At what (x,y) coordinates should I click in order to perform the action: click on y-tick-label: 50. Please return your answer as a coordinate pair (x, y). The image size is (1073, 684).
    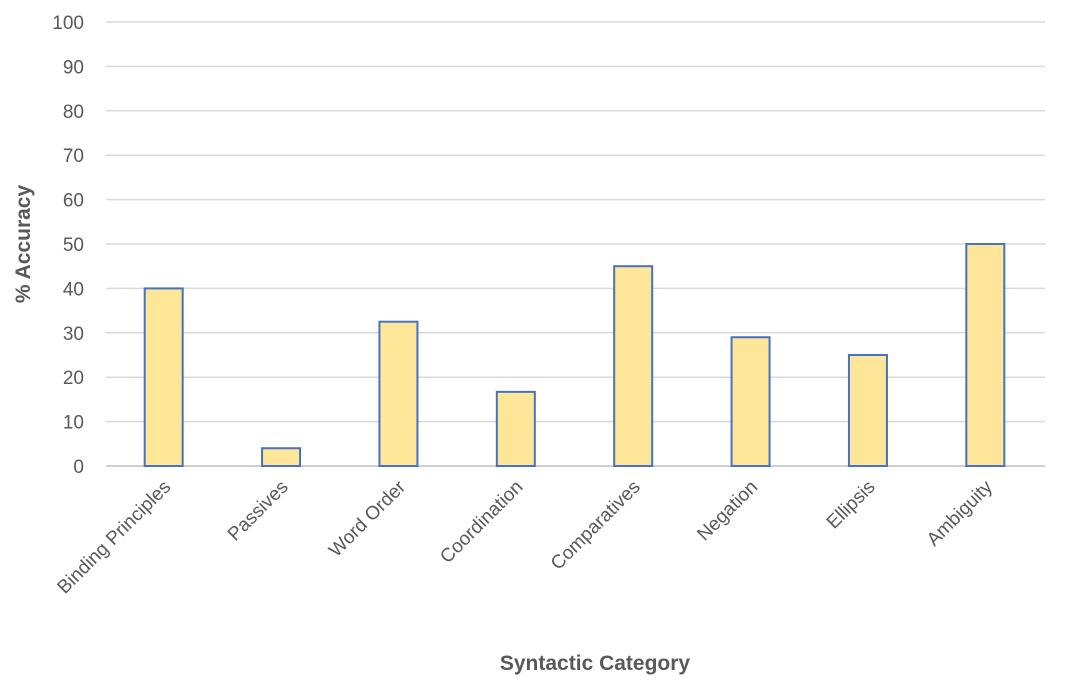
    Looking at the image, I should click on (73, 245).